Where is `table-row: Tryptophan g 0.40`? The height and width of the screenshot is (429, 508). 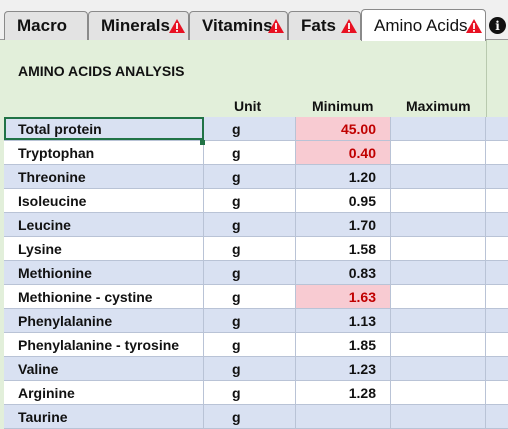 table-row: Tryptophan g 0.40 is located at coordinates (256, 153).